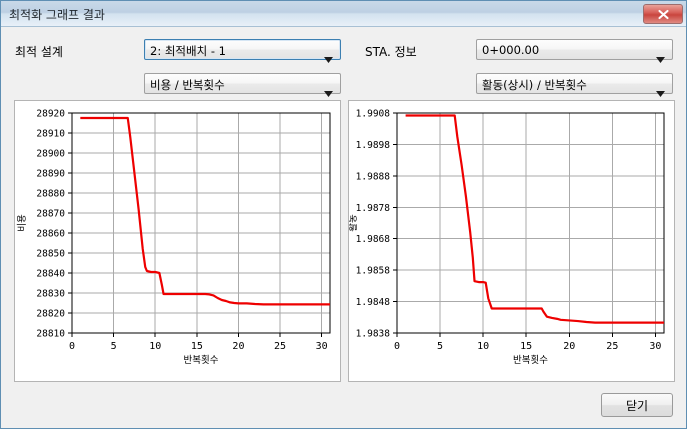 The width and height of the screenshot is (687, 429). I want to click on close-button-label: 닫기, so click(637, 405).